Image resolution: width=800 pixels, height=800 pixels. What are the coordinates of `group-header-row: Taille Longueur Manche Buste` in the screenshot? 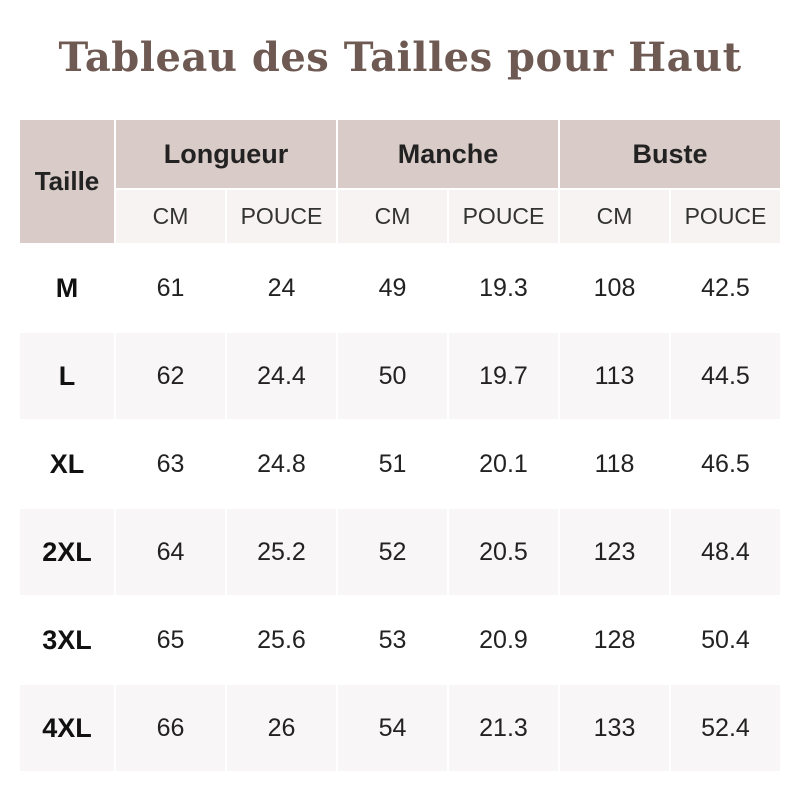 It's located at (400, 181).